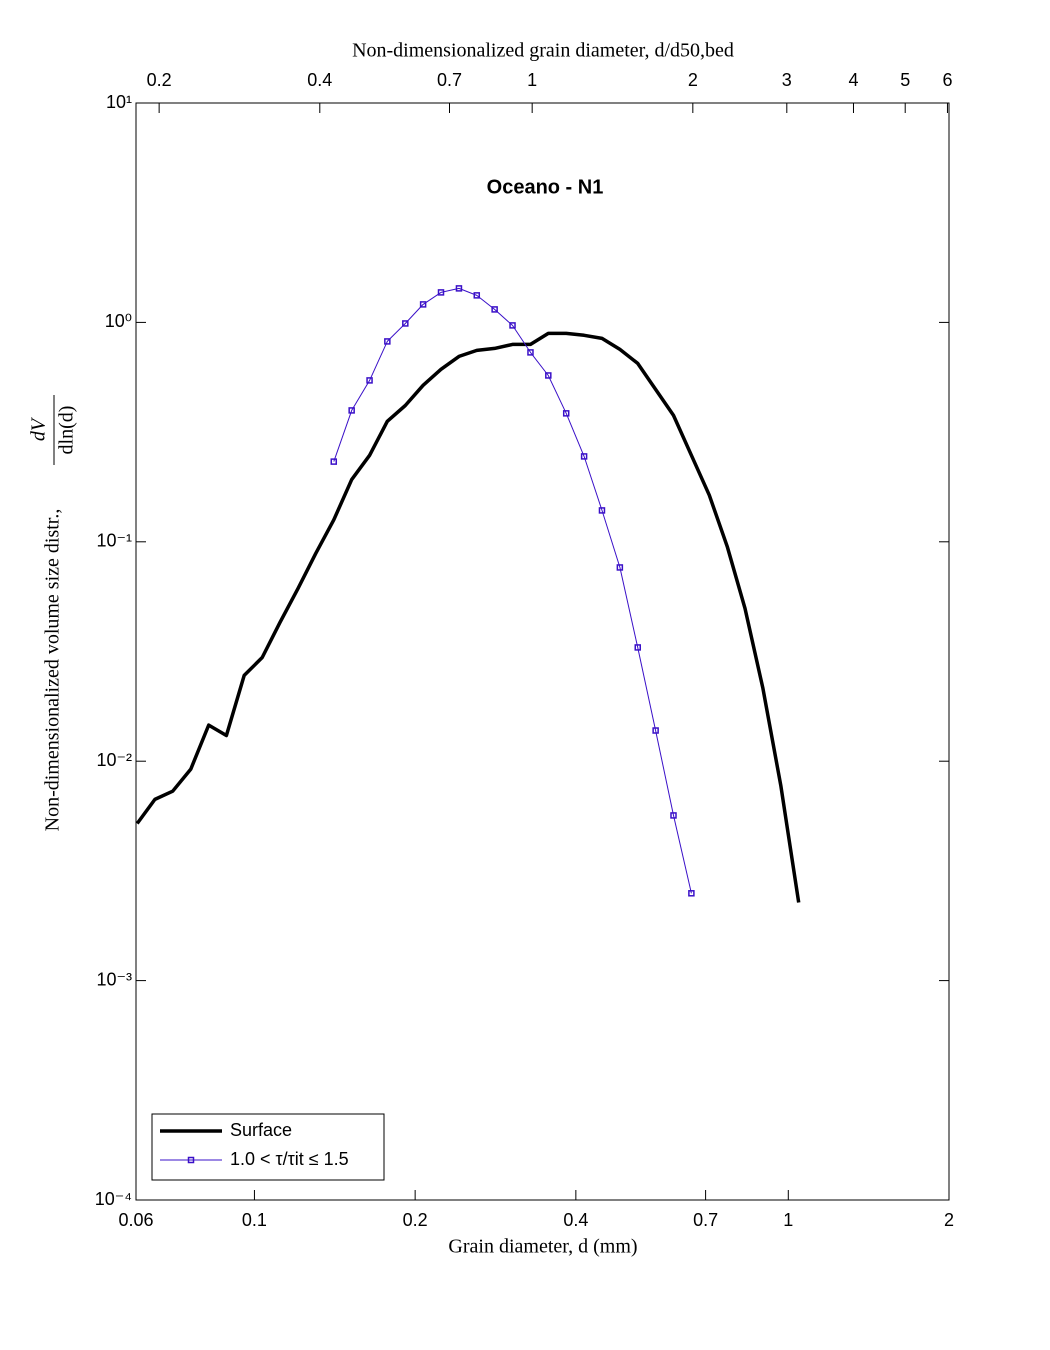 This screenshot has height=1350, width=1050. What do you see at coordinates (191, 1160) in the screenshot?
I see `legend-marker` at bounding box center [191, 1160].